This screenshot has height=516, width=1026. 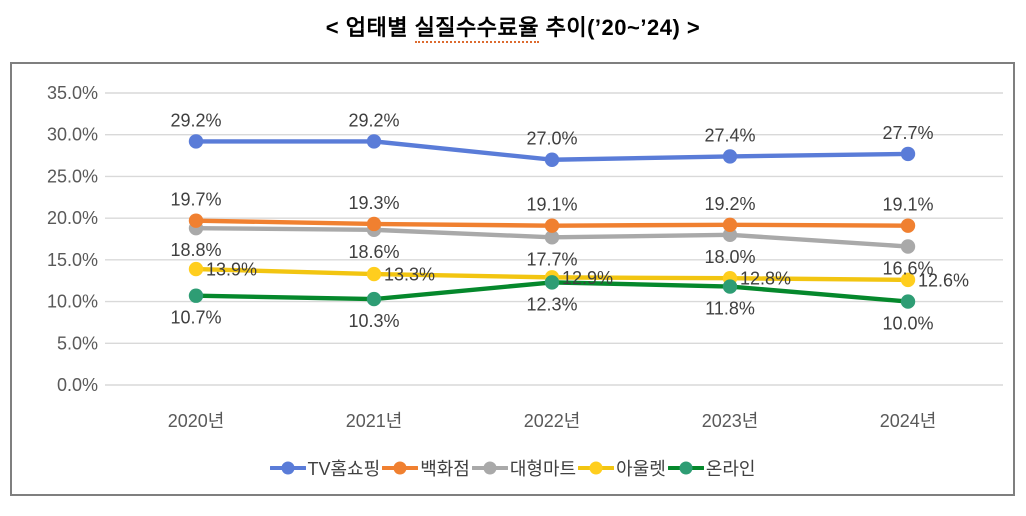 I want to click on data-point-s4-x0, so click(x=196, y=295).